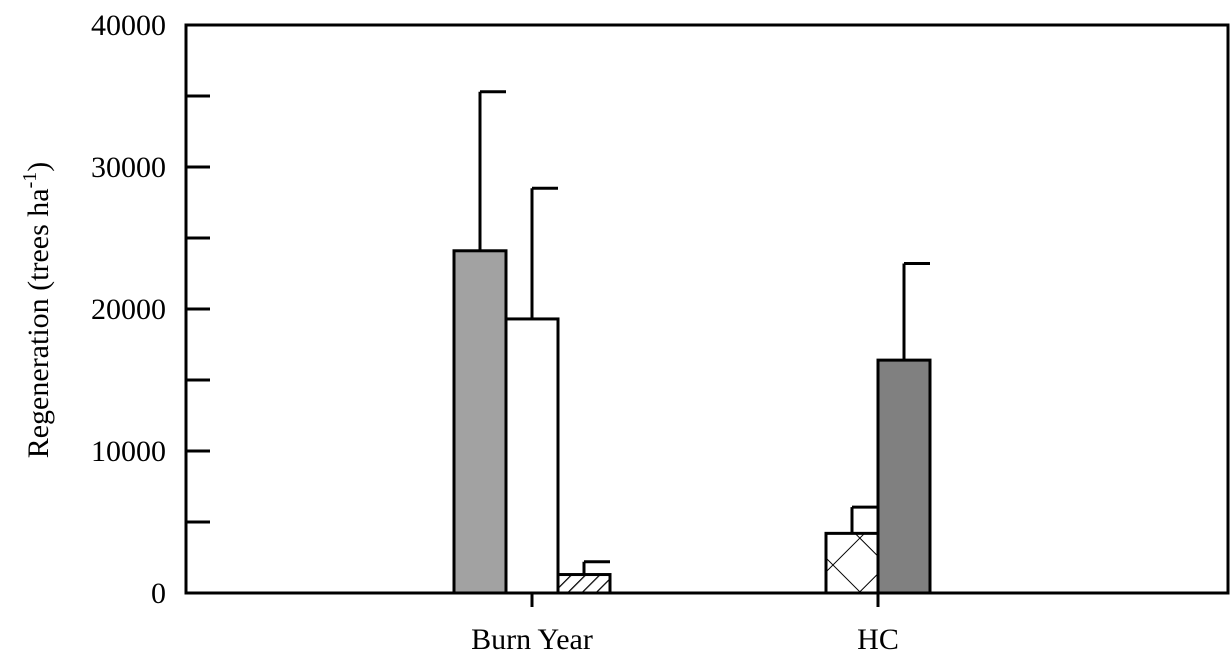  I want to click on y-axis-title: Regeneration (trees ha-1), so click(37, 310).